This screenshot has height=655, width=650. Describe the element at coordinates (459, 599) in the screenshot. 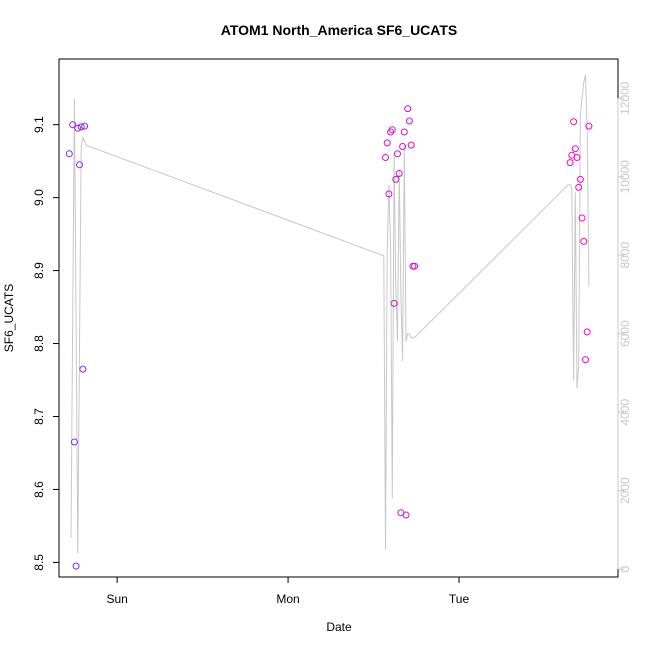

I see `x-tick-label: Tue` at that location.